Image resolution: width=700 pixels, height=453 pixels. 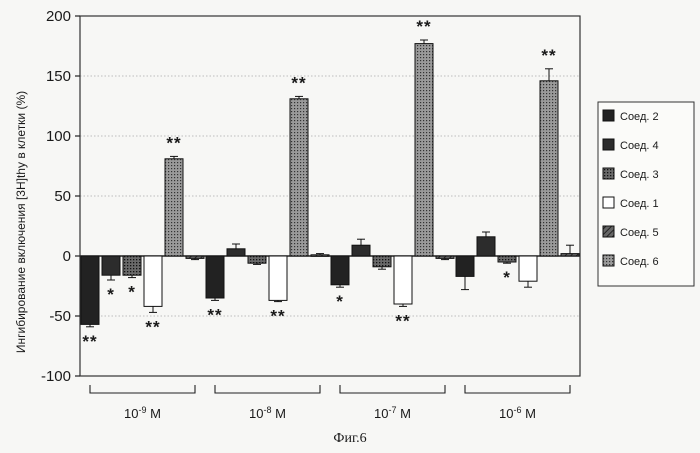 What do you see at coordinates (639, 117) in the screenshot?
I see `legend-label: Соед. 2` at bounding box center [639, 117].